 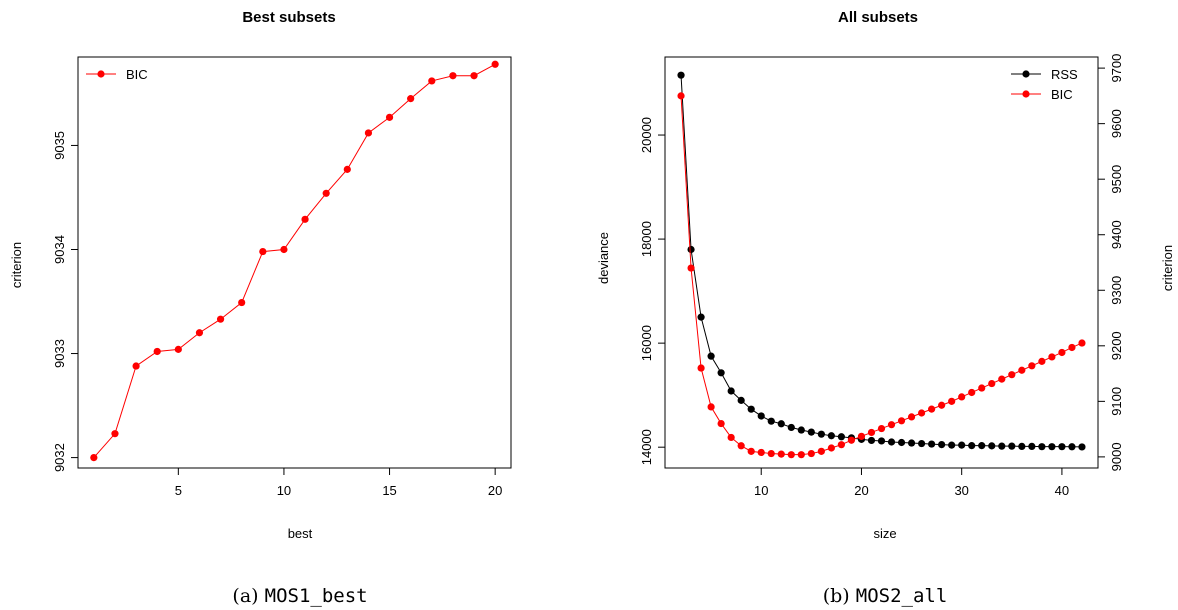 What do you see at coordinates (1026, 94) in the screenshot?
I see `chart-b-legend-bic-swatch-point` at bounding box center [1026, 94].